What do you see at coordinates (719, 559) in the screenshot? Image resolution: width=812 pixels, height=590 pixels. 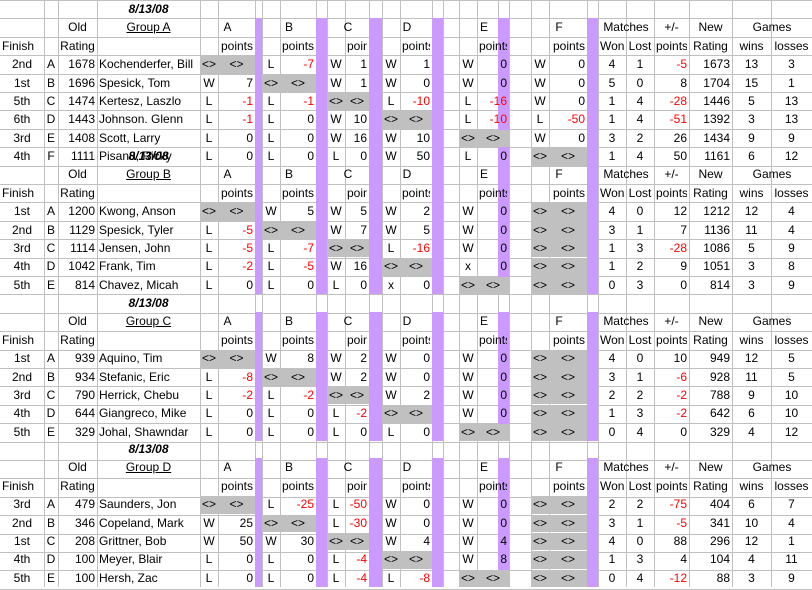 I see `new-rating-cell: 104` at bounding box center [719, 559].